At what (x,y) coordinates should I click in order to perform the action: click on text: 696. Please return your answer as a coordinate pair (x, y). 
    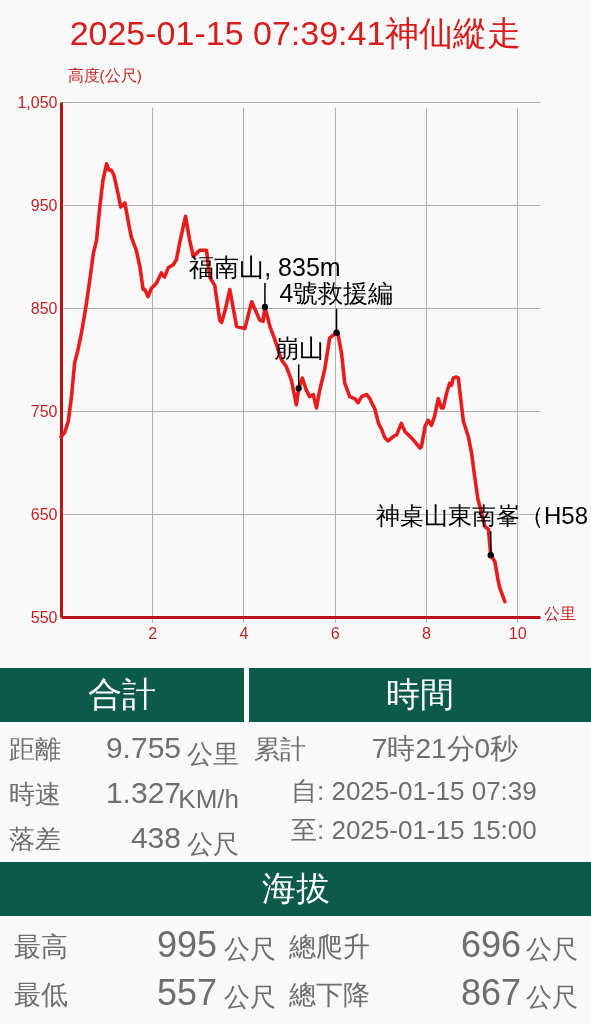
    Looking at the image, I should click on (490, 944).